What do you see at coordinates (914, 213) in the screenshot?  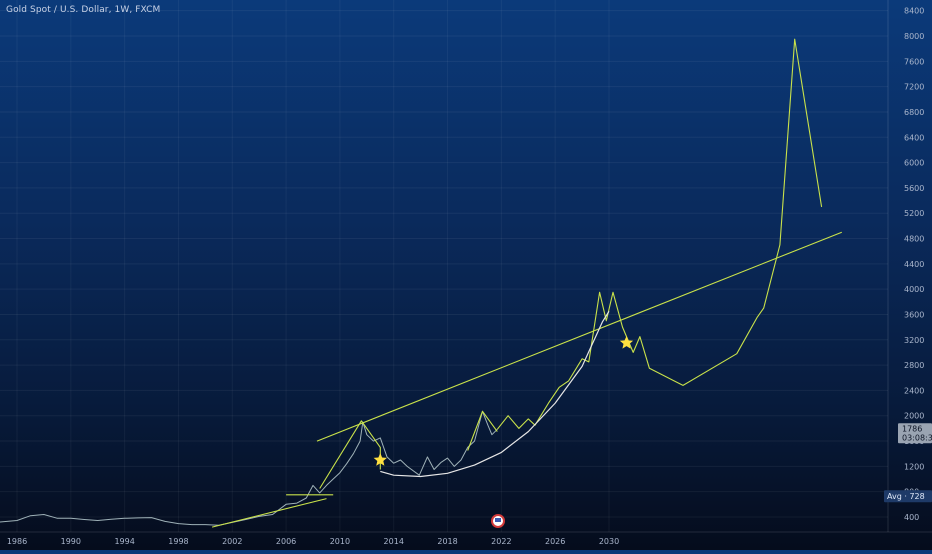 I see `y-tick-label: 5200` at bounding box center [914, 213].